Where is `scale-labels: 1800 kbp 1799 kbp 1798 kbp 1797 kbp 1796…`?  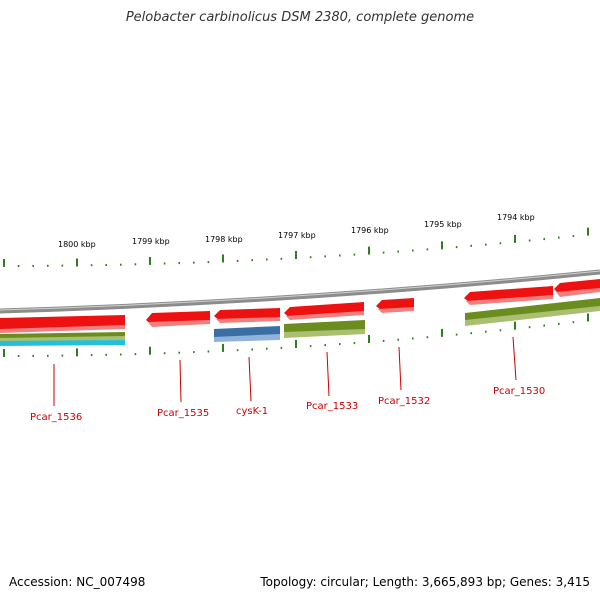 scale-labels: 1800 kbp 1799 kbp 1798 kbp 1797 kbp 1796… is located at coordinates (296, 231).